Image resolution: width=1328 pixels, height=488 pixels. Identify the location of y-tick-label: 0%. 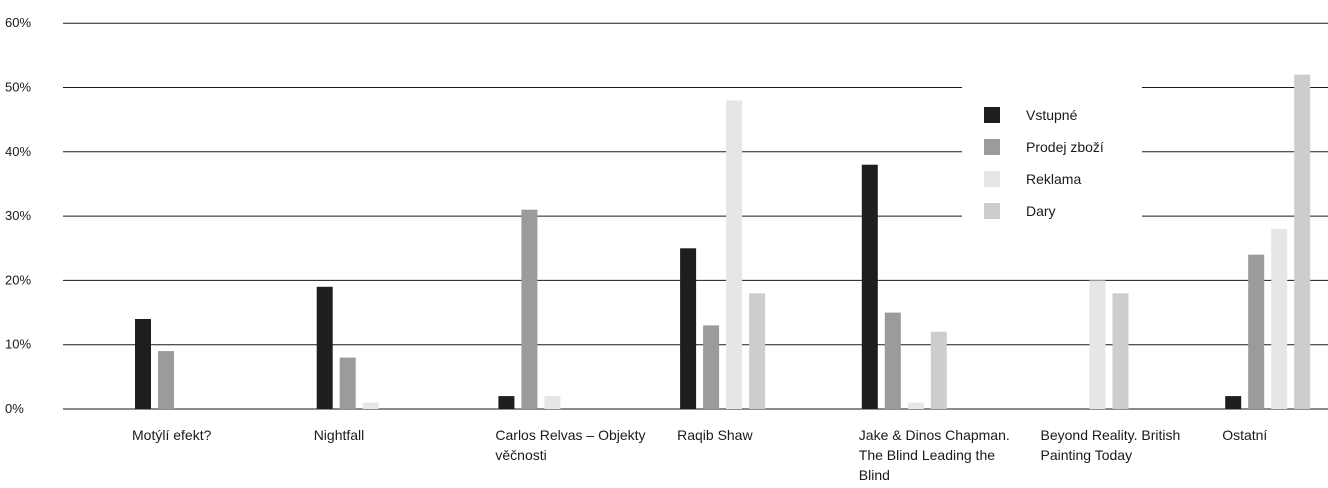
(14, 408).